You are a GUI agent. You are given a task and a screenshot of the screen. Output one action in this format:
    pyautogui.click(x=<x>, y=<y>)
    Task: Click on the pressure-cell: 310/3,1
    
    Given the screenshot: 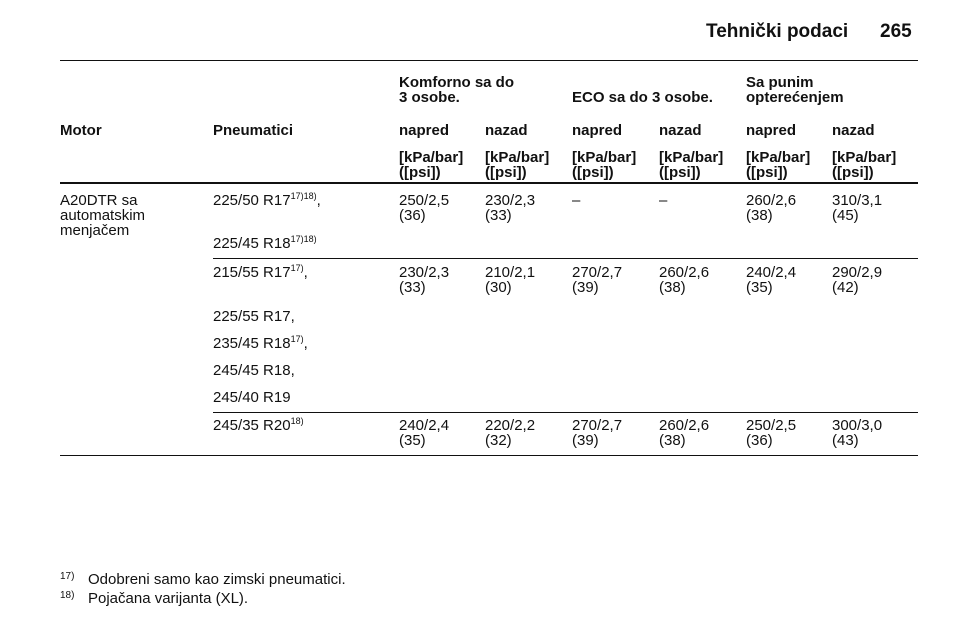 What is the action you would take?
    pyautogui.click(x=857, y=200)
    